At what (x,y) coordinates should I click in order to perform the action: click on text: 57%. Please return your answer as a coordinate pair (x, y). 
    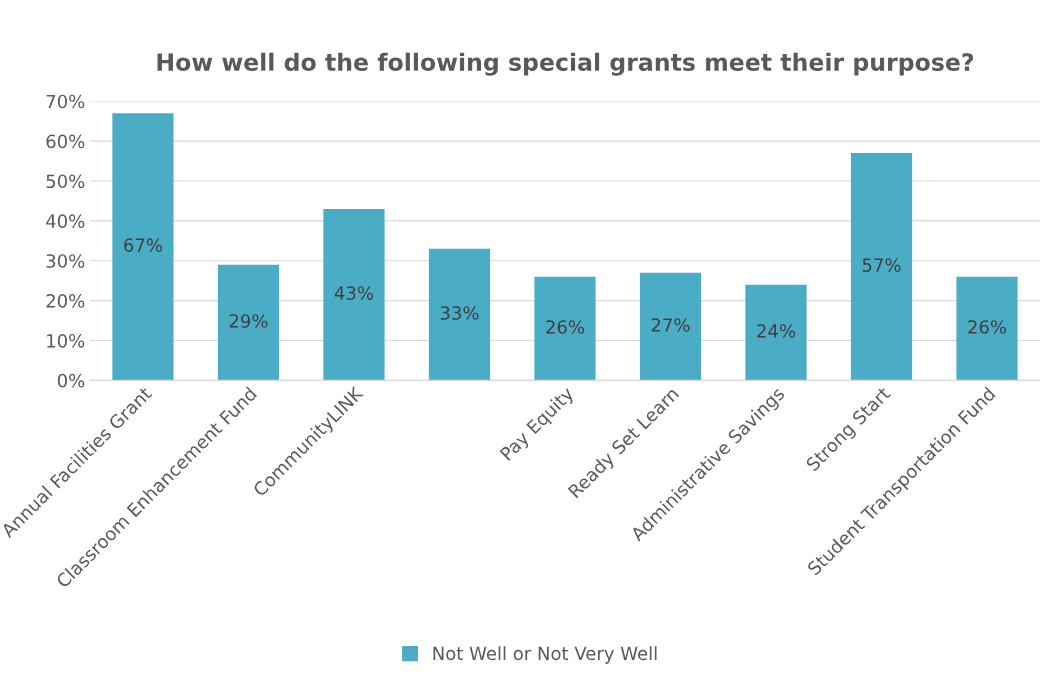
    Looking at the image, I should click on (881, 265).